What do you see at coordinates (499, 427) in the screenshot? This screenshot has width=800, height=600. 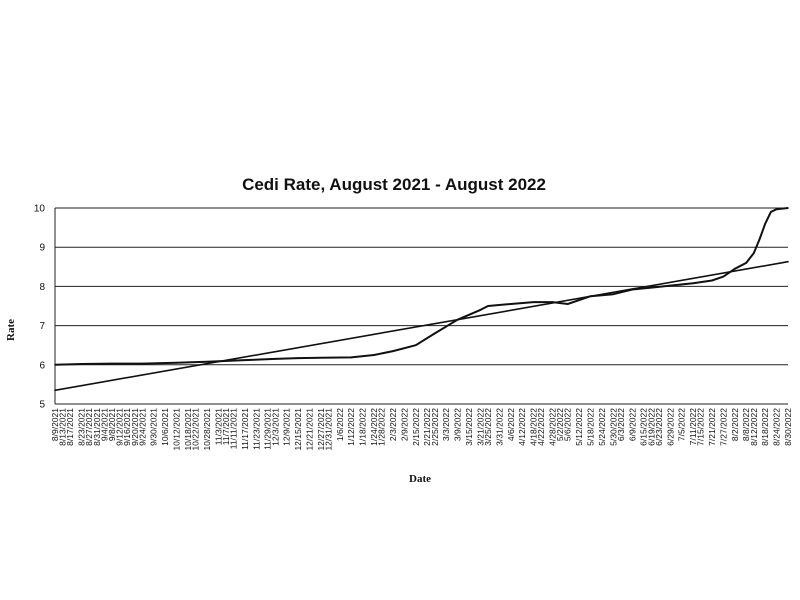 I see `x-tick-label: 3/31/2022` at bounding box center [499, 427].